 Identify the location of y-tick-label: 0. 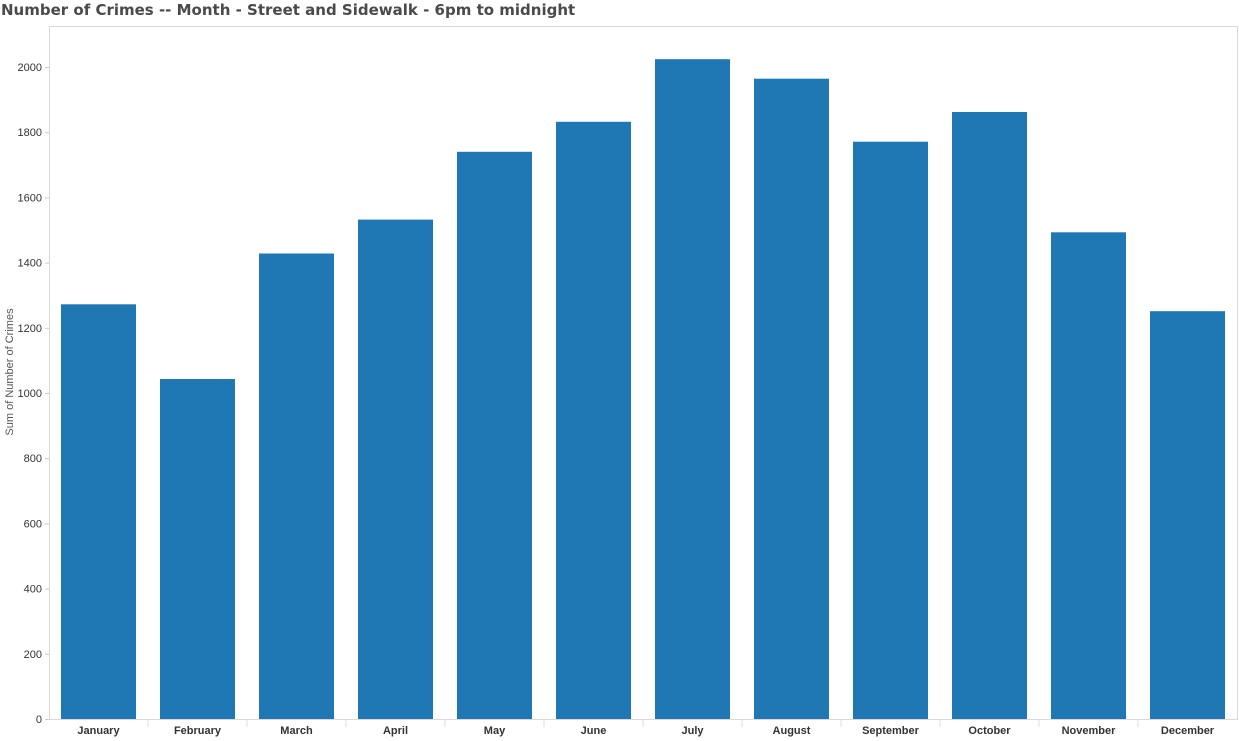
(39, 720).